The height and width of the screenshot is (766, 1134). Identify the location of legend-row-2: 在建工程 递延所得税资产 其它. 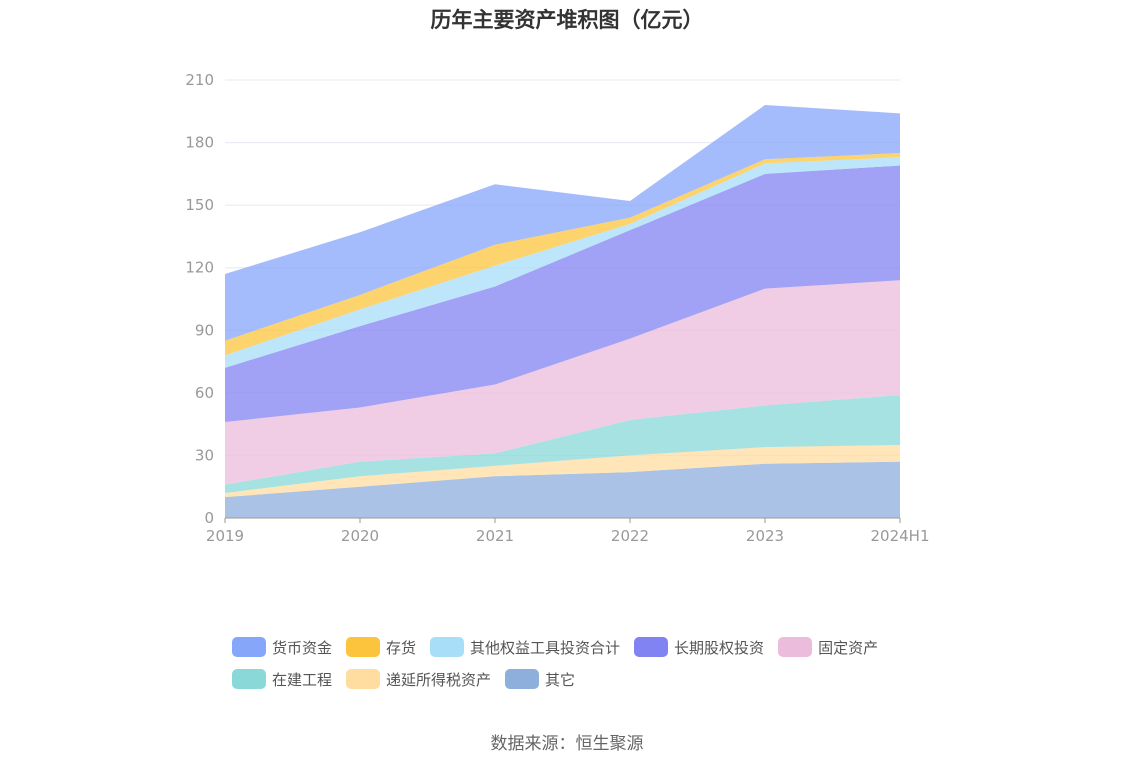
(582, 679).